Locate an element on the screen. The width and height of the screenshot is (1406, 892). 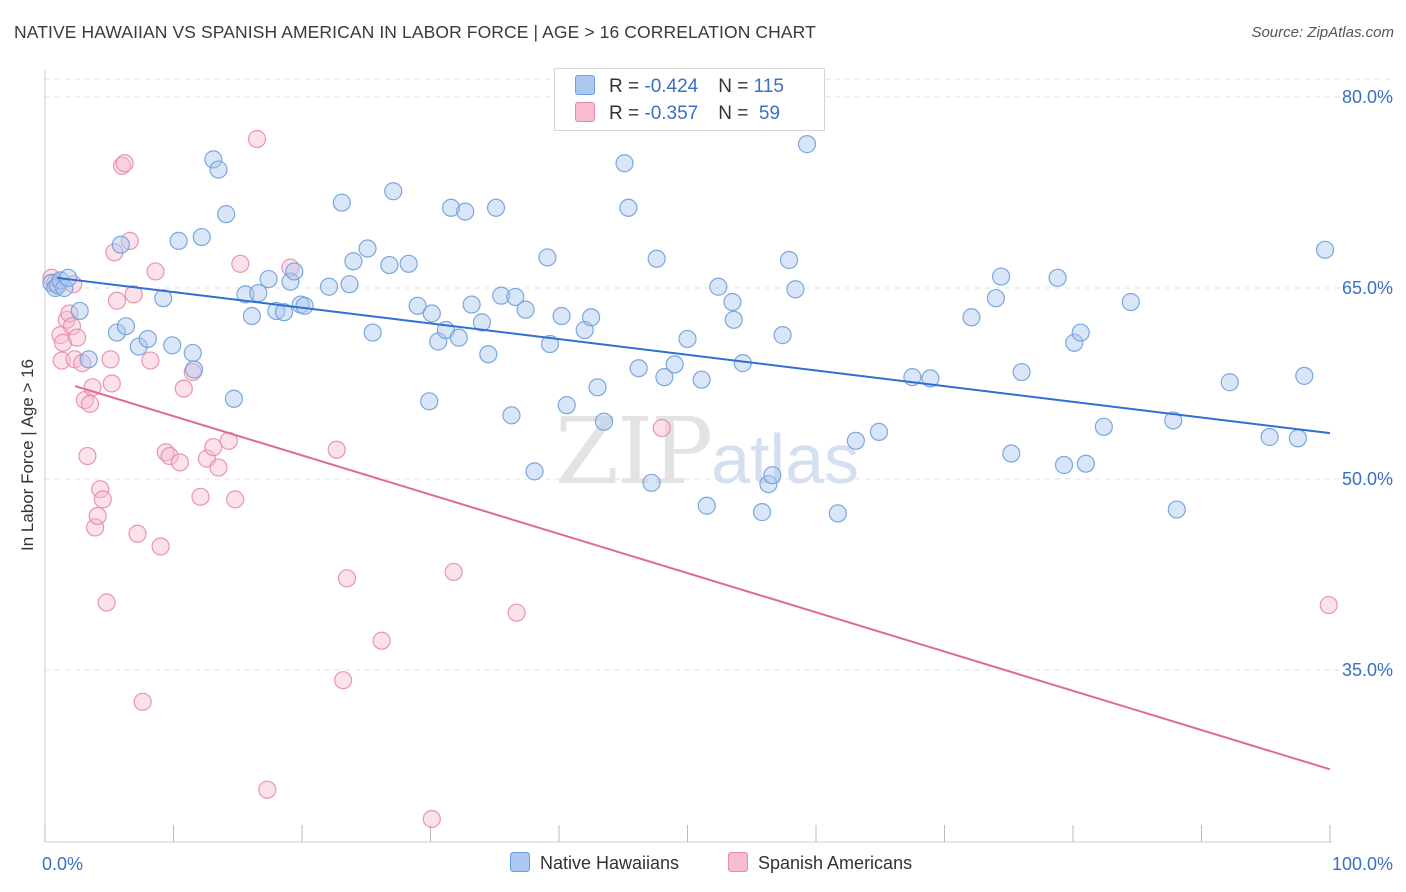
legend-r-value: -0.424 is located at coordinates (671, 86).